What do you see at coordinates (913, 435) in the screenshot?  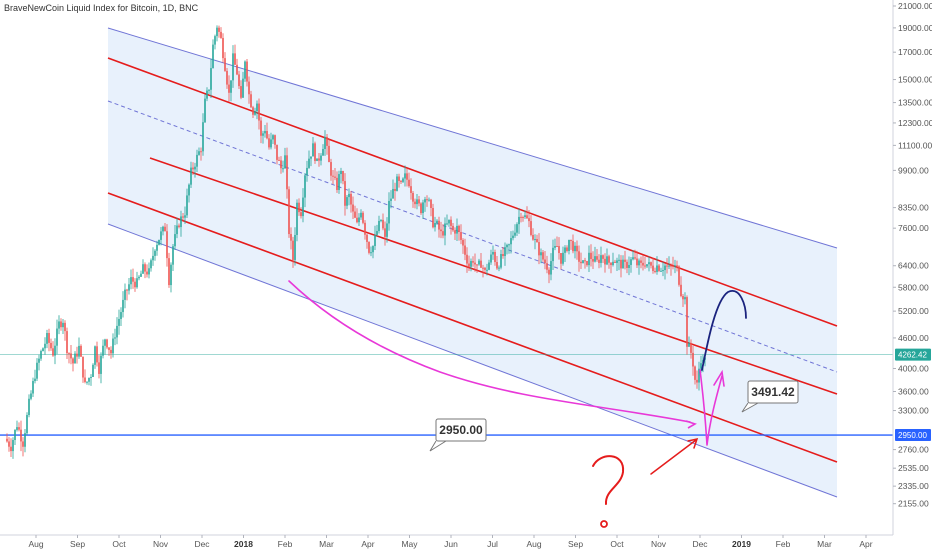 I see `level-price-badge: 2950.00` at bounding box center [913, 435].